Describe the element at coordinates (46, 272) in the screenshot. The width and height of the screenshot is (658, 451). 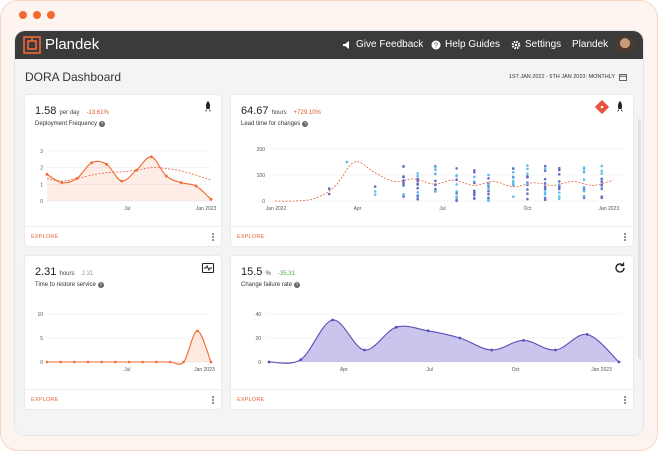
I see `restore-value: 2.31` at that location.